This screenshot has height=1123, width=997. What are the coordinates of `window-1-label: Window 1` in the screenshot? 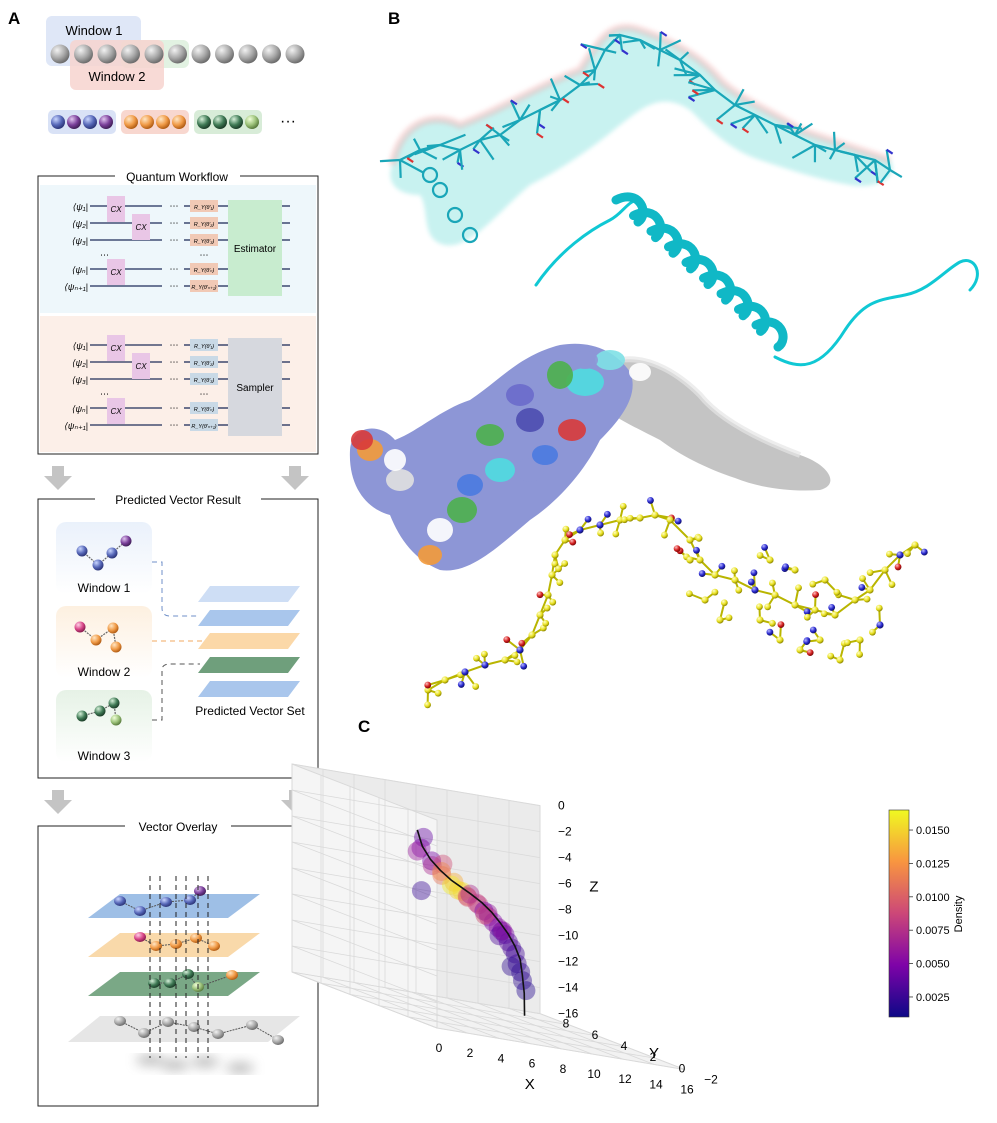 It's located at (93, 30).